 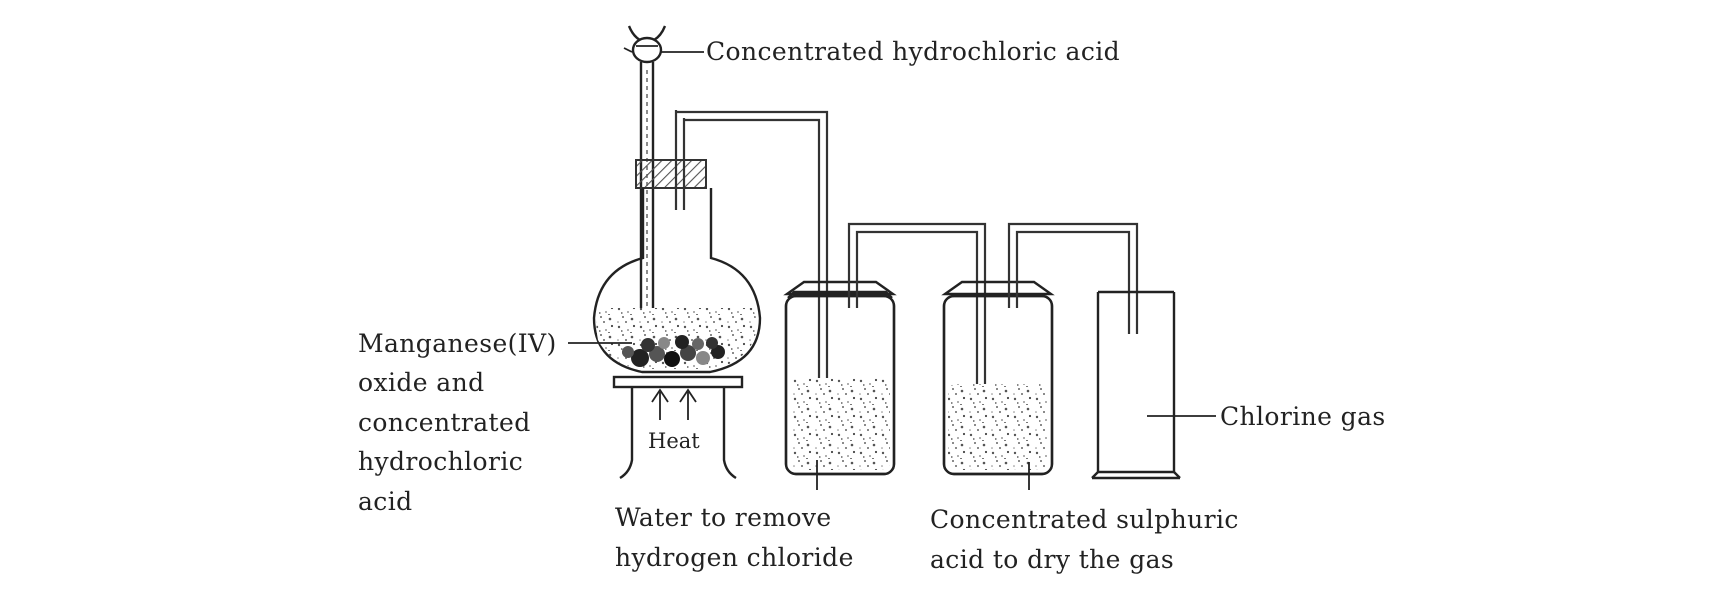 What do you see at coordinates (734, 557) in the screenshot?
I see `water-line-2: hydrogen chloride` at bounding box center [734, 557].